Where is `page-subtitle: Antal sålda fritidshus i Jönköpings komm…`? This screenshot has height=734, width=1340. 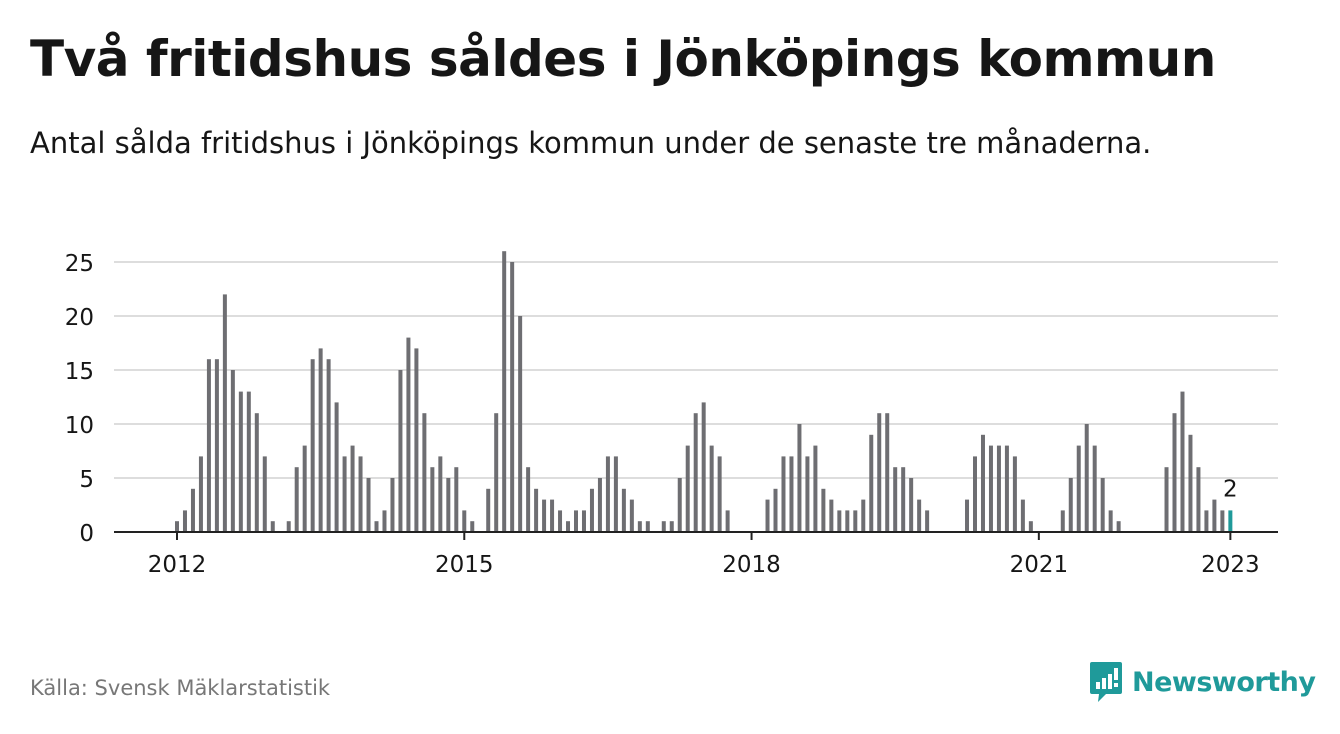
page-subtitle: Antal sålda fritidshus i Jönköpings komm… is located at coordinates (591, 143).